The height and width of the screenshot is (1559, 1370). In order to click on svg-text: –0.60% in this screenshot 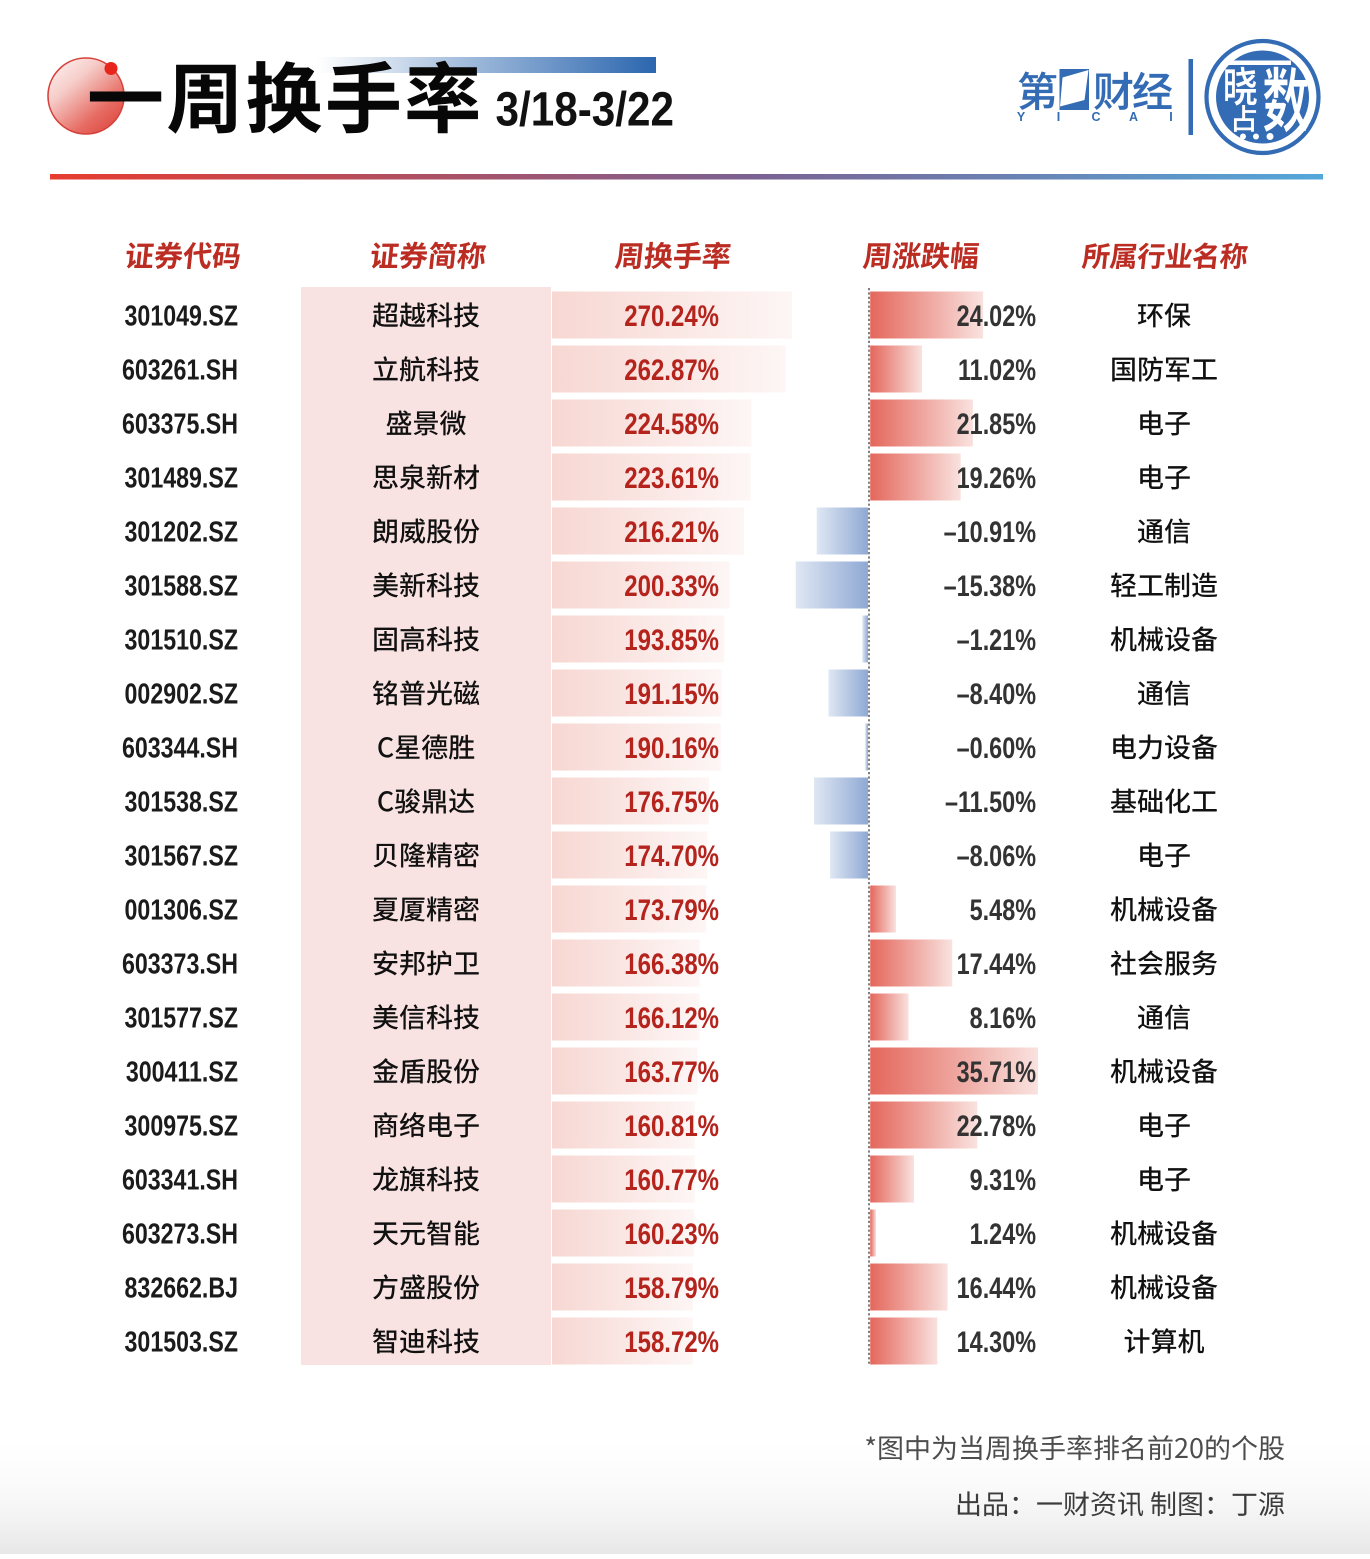, I will do `click(996, 747)`.